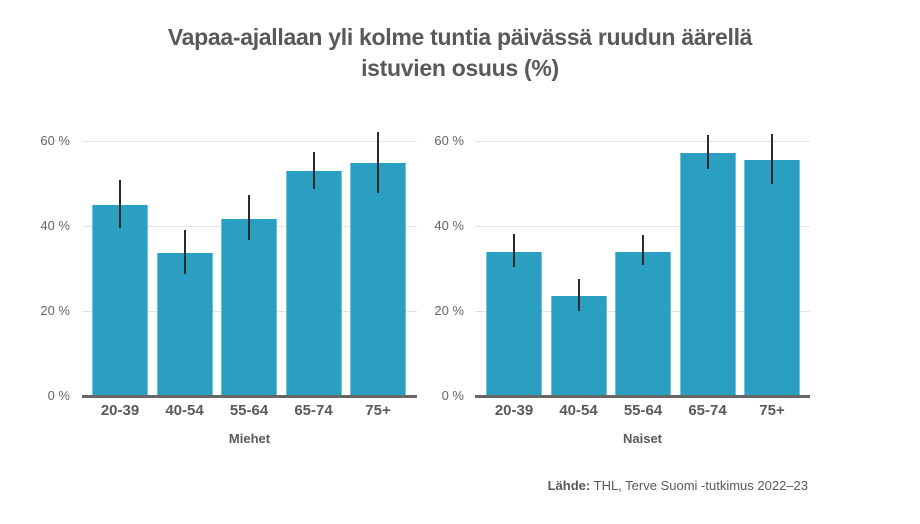 The height and width of the screenshot is (524, 920). Describe the element at coordinates (642, 438) in the screenshot. I see `x-axis-title: Naiset` at that location.